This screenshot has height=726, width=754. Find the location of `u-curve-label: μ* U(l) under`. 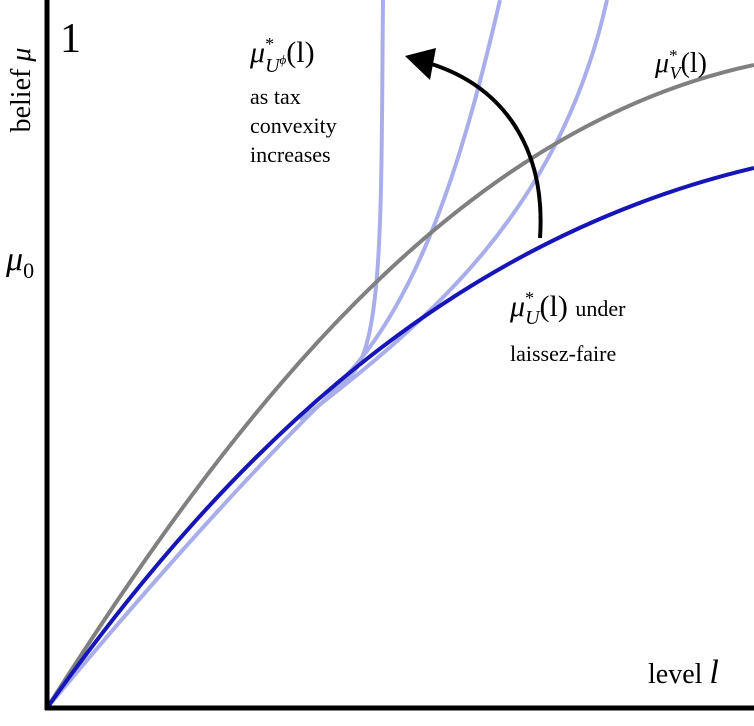

u-curve-label: μ* U(l) under is located at coordinates (567, 308).